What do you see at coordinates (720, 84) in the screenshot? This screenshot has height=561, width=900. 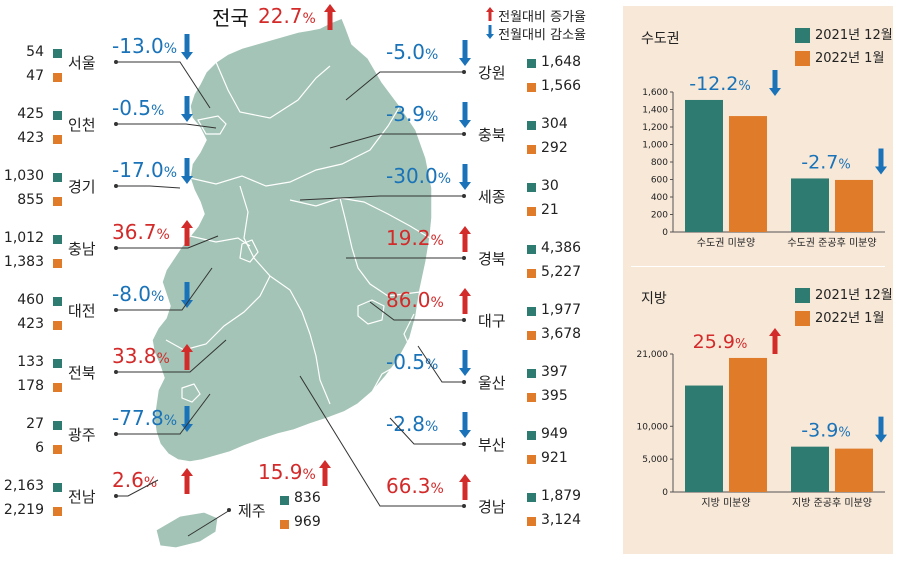 I see `change-label: -12.2%` at bounding box center [720, 84].